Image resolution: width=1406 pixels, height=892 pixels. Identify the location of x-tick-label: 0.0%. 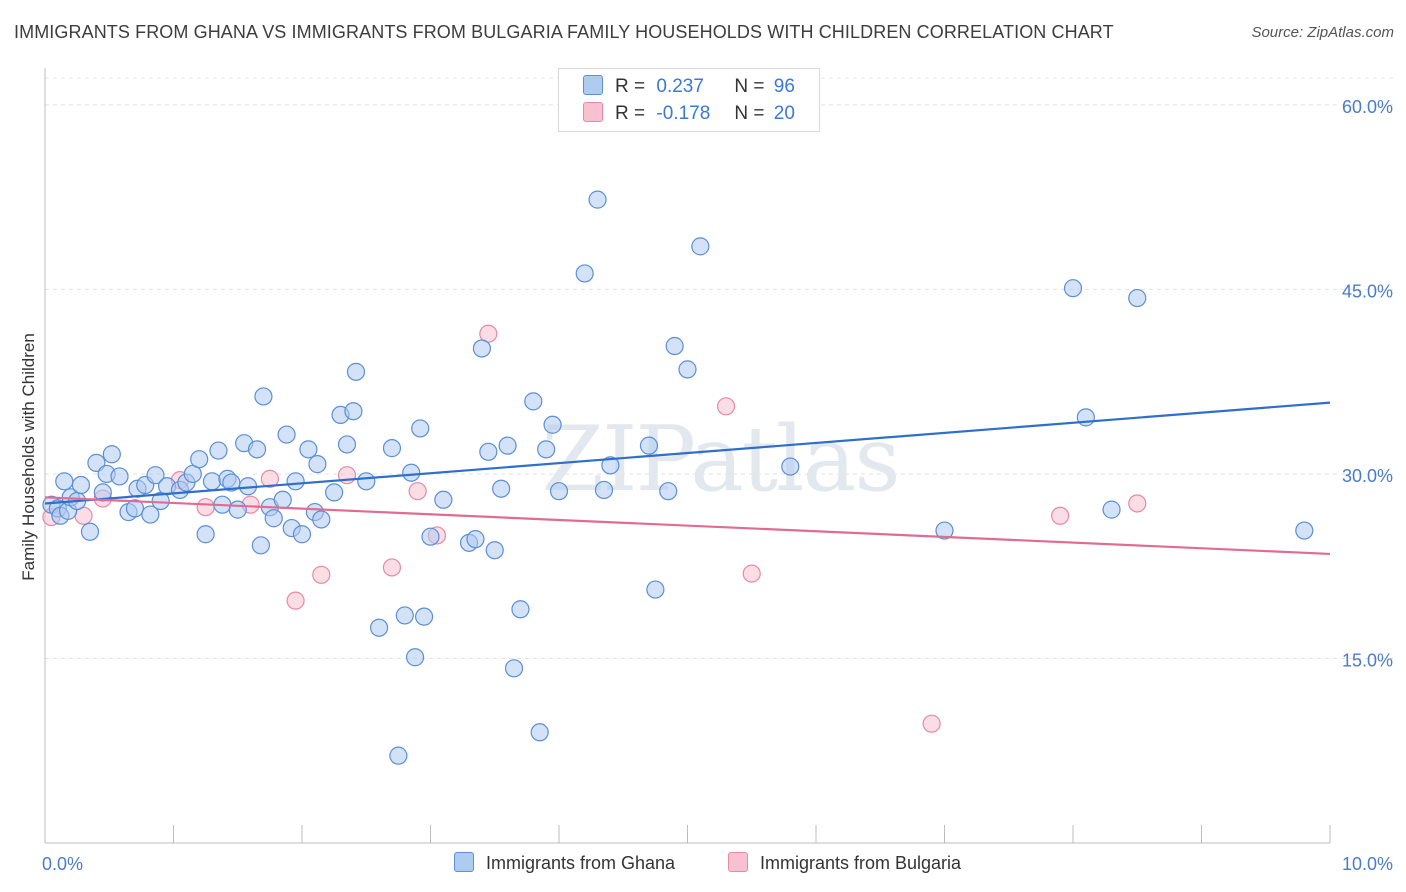
(62, 864).